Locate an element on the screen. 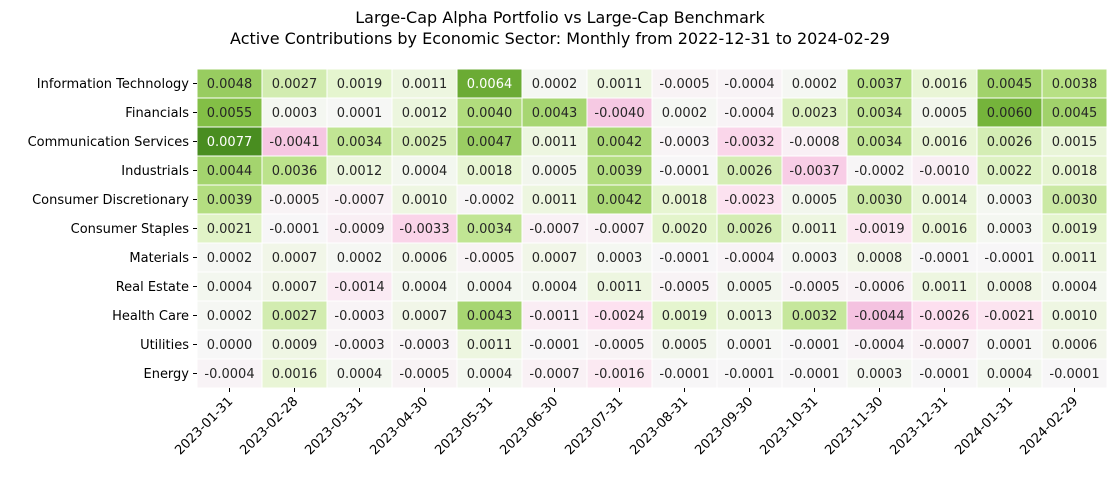  cell-value-label: -0.0023 is located at coordinates (749, 200).